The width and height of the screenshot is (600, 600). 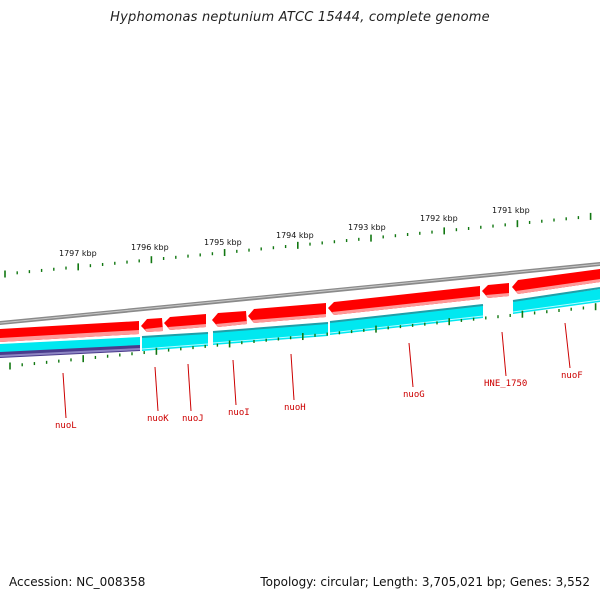 What do you see at coordinates (497, 295) in the screenshot?
I see `gene-arrow-HNE_1750-shade` at bounding box center [497, 295].